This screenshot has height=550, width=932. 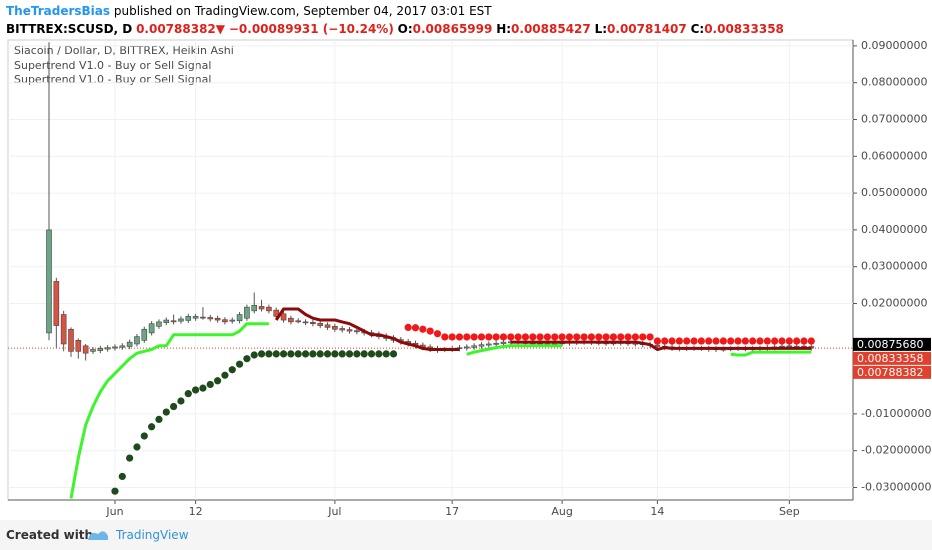 What do you see at coordinates (543, 329) in the screenshot?
I see `supertrend-line` at bounding box center [543, 329].